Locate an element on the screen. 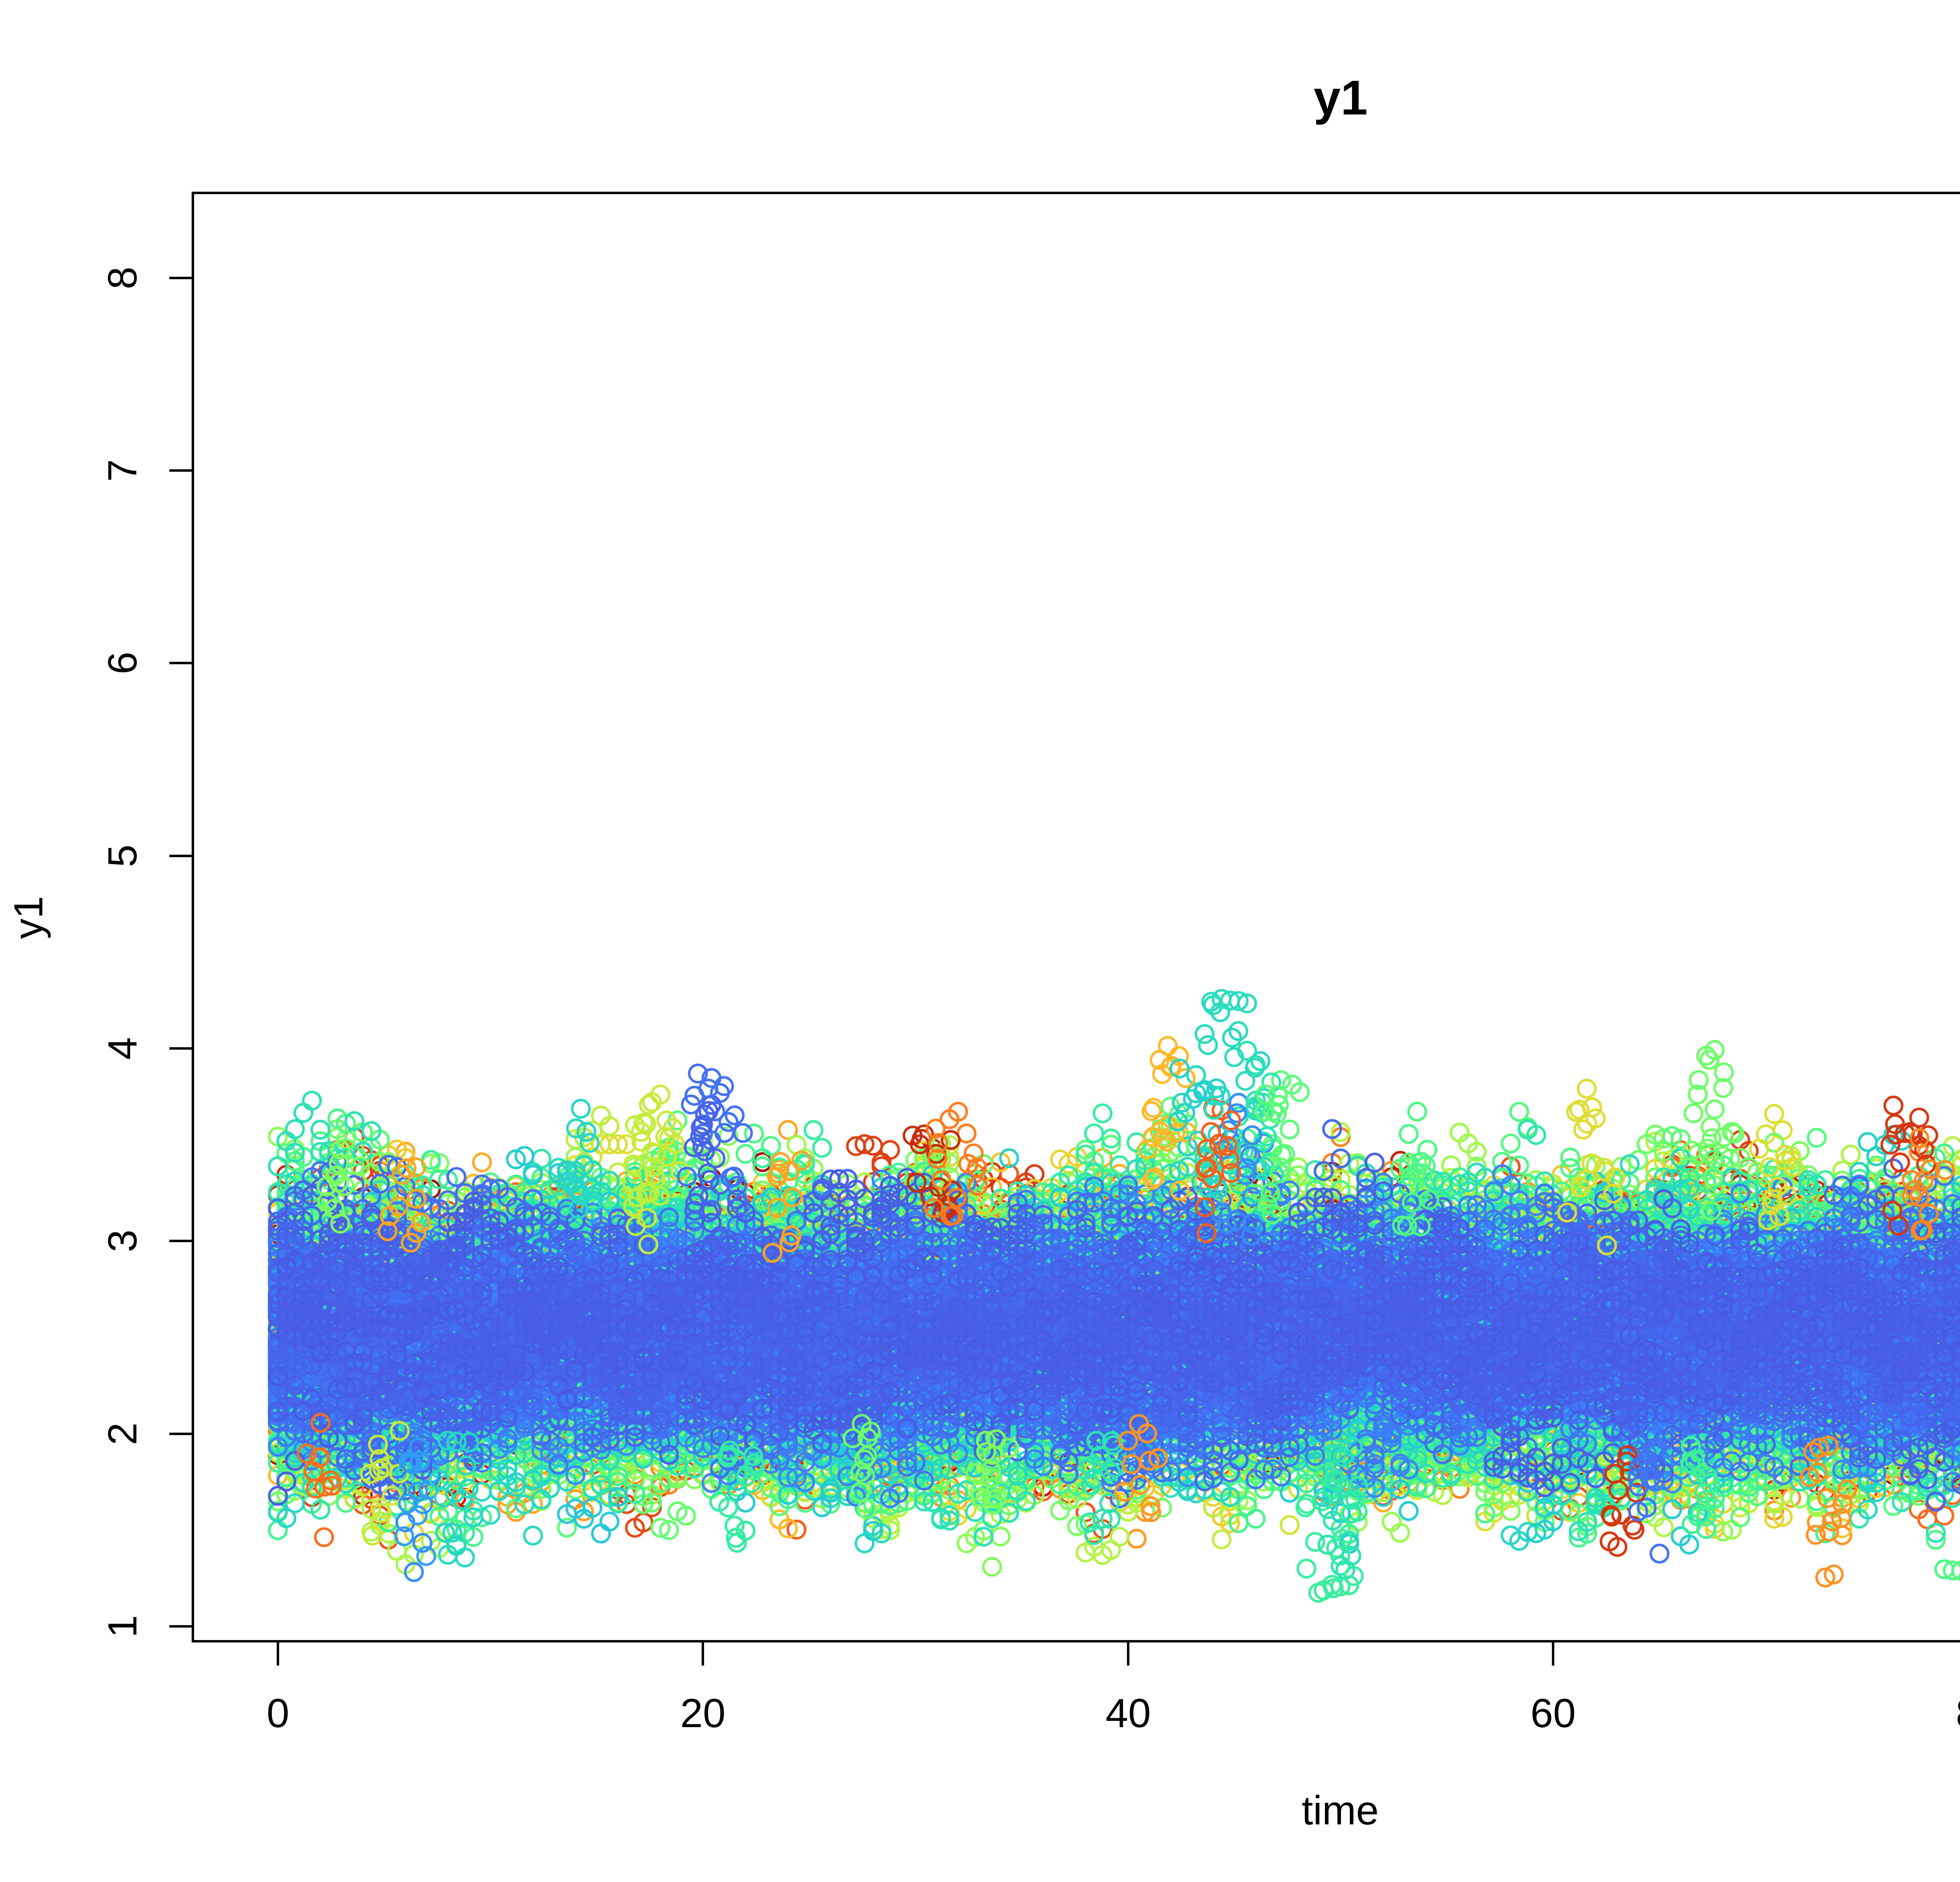  svg-text: 0 is located at coordinates (278, 1713).